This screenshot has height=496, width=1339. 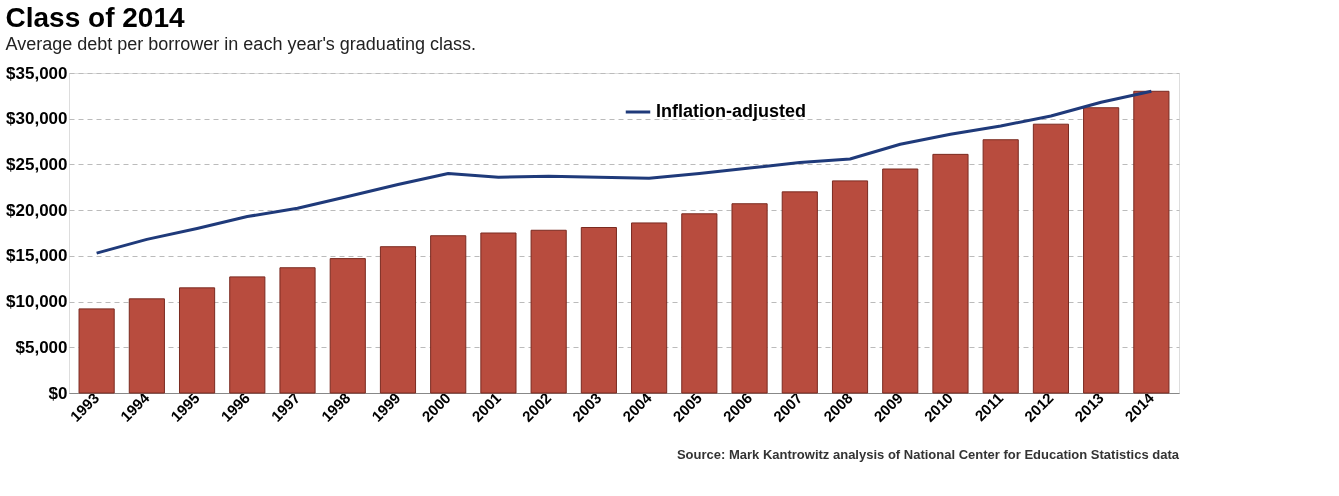 I want to click on y-tick-label: $5,000, so click(x=41, y=347).